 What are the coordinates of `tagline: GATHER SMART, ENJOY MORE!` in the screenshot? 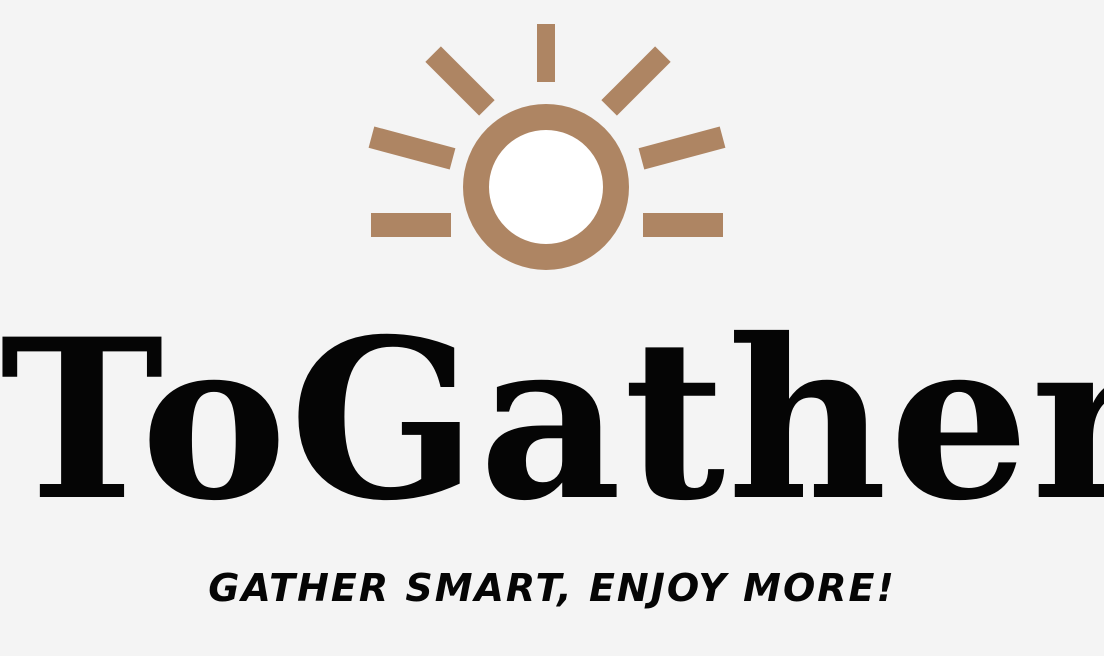 It's located at (552, 588).